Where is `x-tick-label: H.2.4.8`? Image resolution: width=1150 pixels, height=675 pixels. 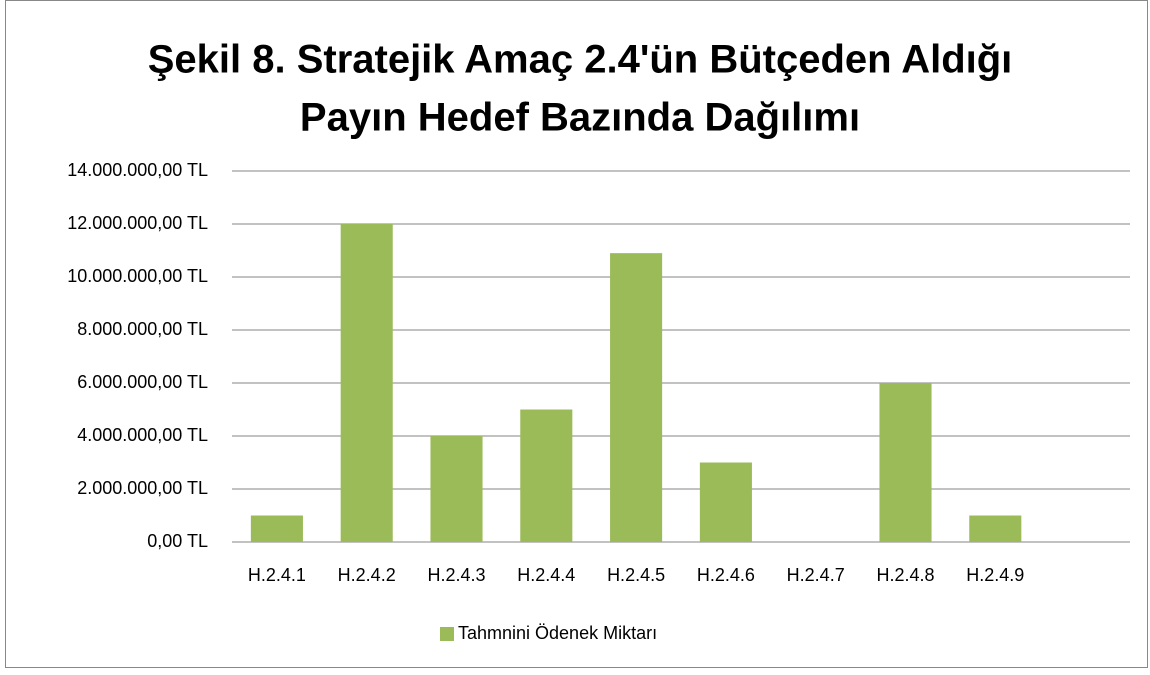
x-tick-label: H.2.4.8 is located at coordinates (905, 575).